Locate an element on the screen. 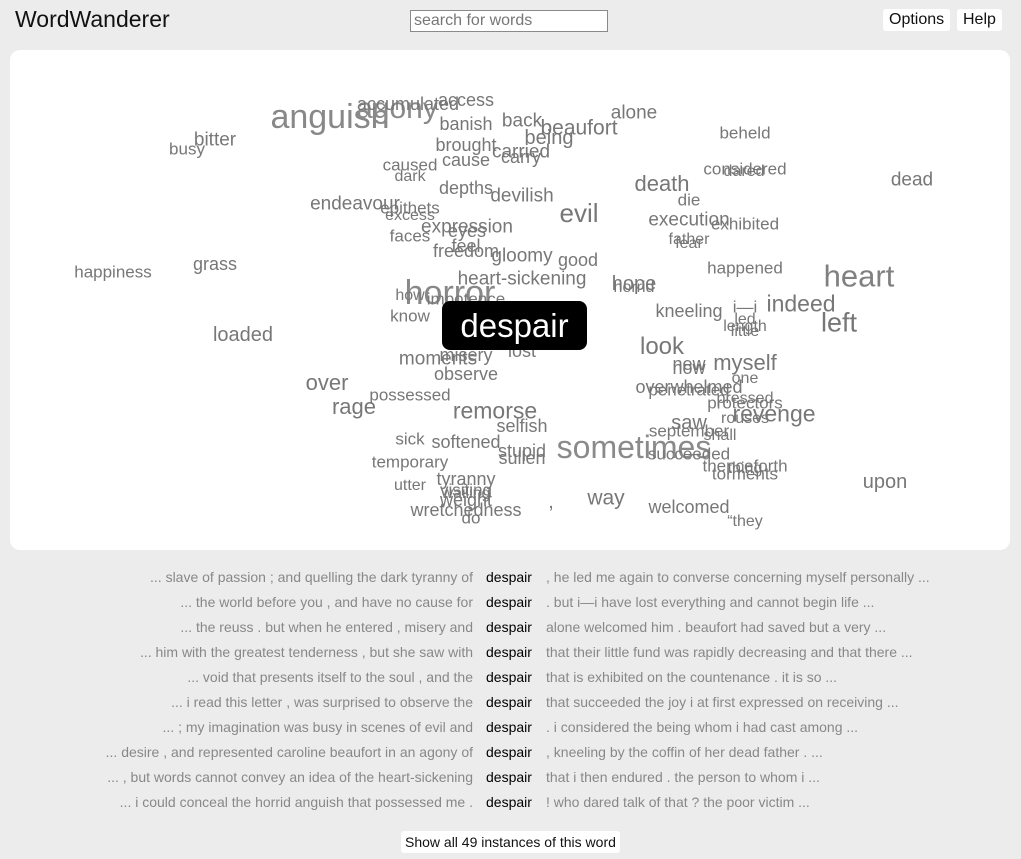 The height and width of the screenshot is (859, 1021). cloud-word: kneeling is located at coordinates (689, 311).